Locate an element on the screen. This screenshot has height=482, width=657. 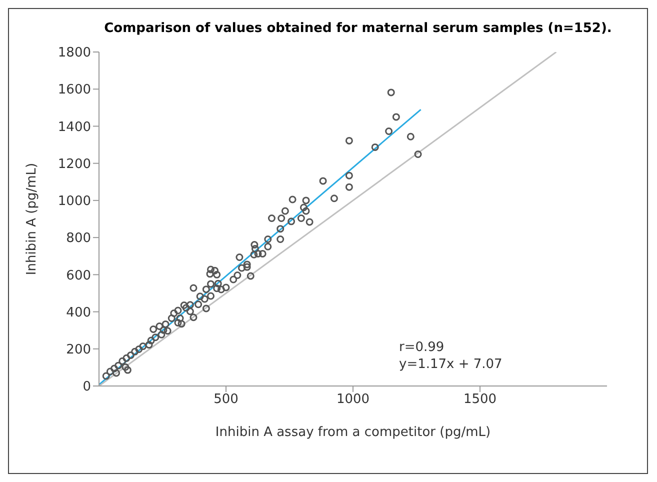
annotation: y=1.17x + 7.07 is located at coordinates (450, 364).